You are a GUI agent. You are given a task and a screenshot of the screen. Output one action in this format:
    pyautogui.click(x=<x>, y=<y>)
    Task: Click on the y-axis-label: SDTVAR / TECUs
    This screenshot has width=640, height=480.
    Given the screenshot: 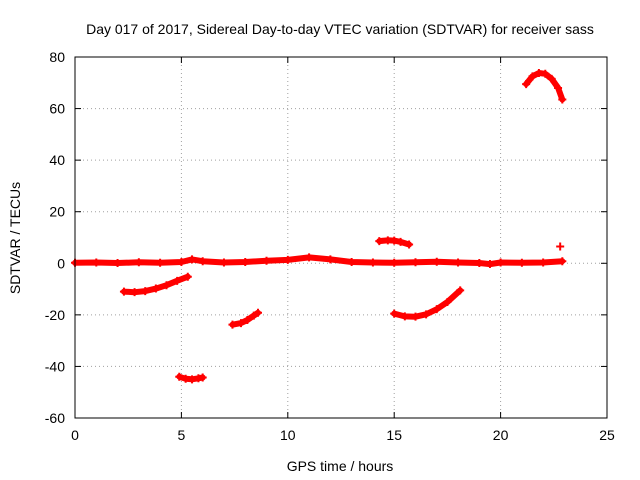 What is the action you would take?
    pyautogui.click(x=15, y=238)
    